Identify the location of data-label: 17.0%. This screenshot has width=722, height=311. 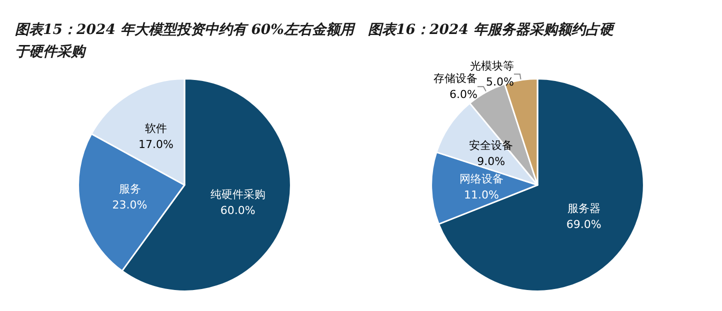
(156, 145).